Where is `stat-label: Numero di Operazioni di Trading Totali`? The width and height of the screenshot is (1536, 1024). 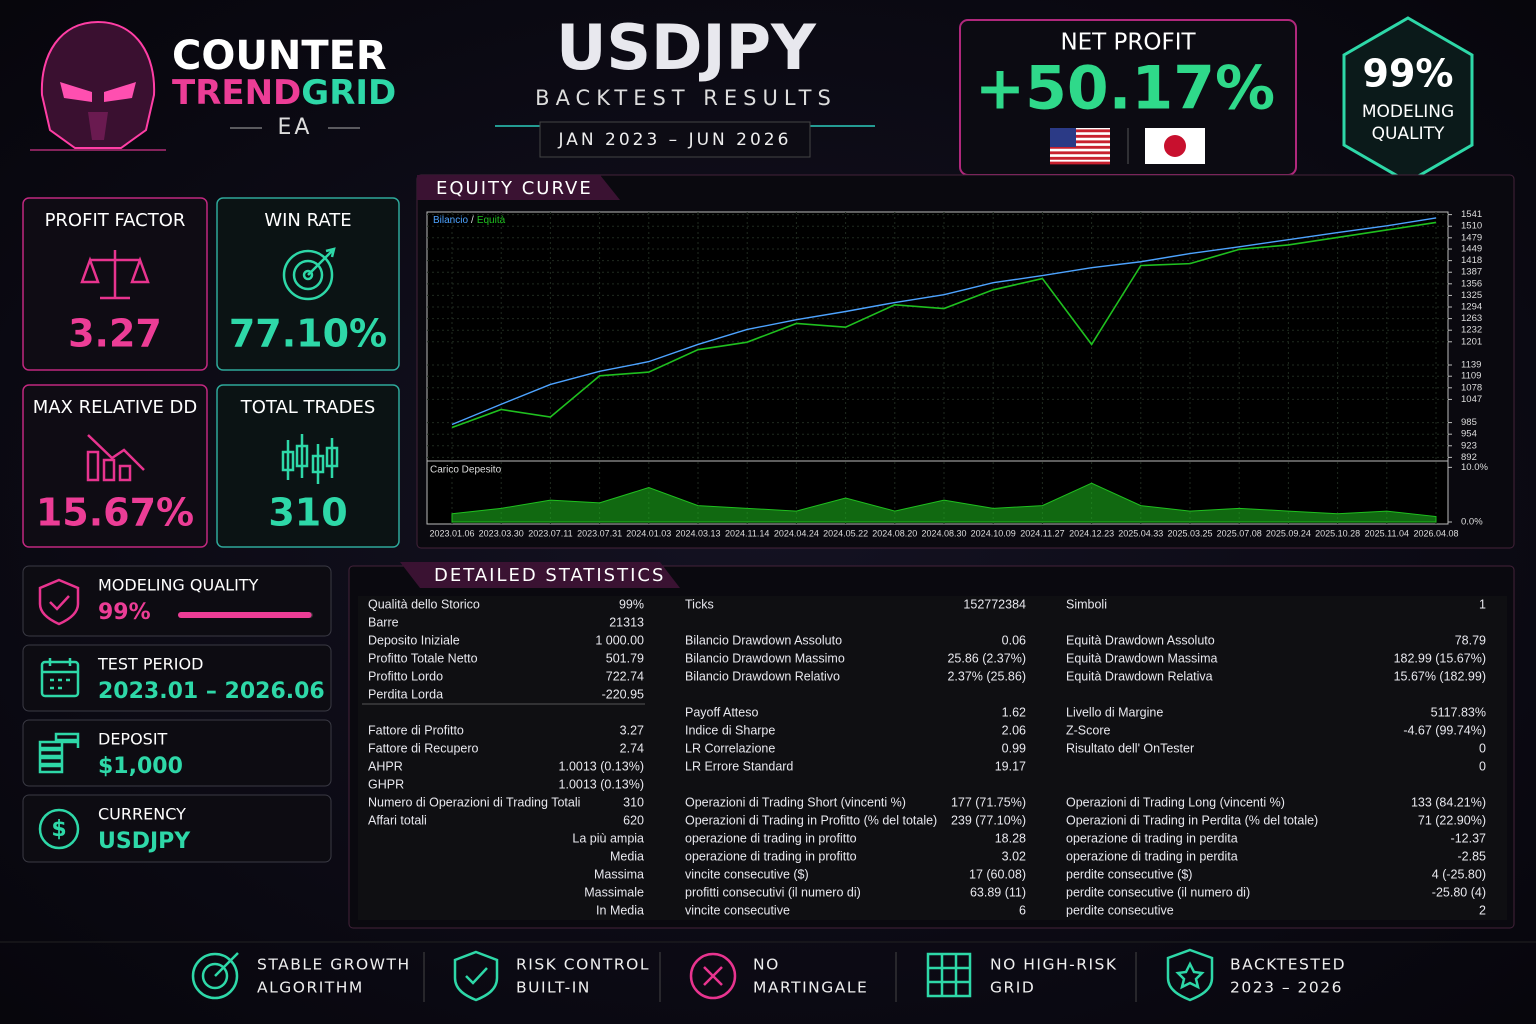
stat-label: Numero di Operazioni di Trading Totali is located at coordinates (474, 802).